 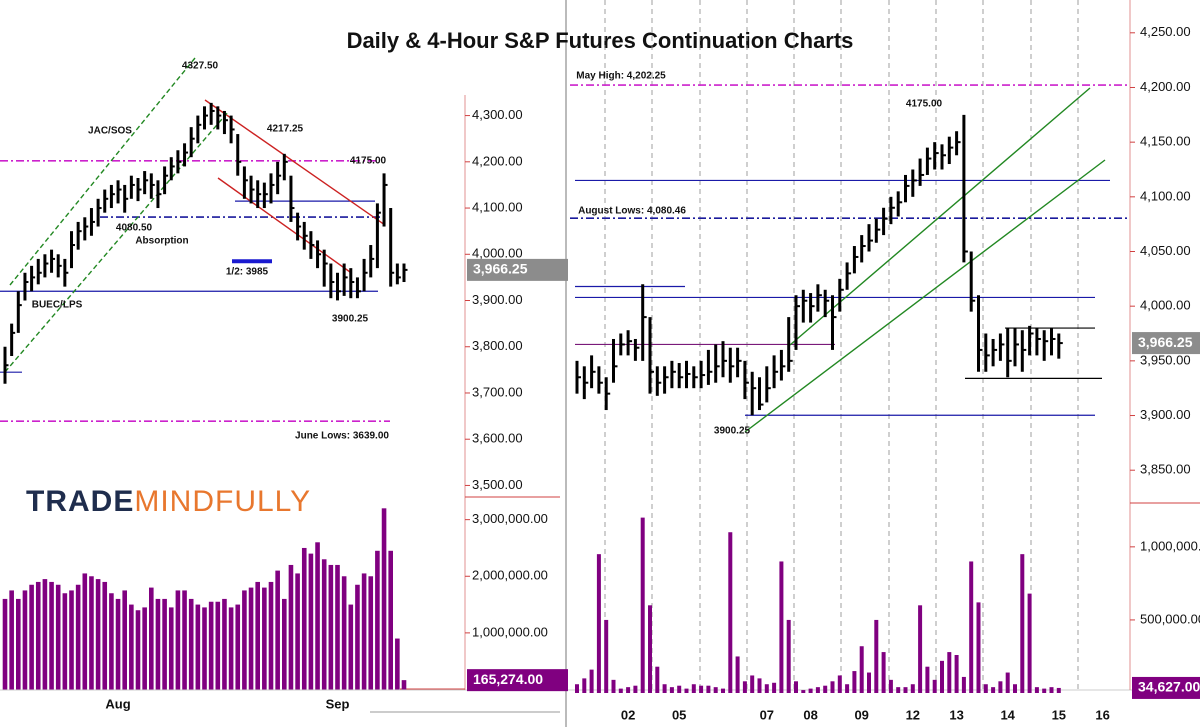 What do you see at coordinates (350, 319) in the screenshot?
I see `annotation: 3900.25` at bounding box center [350, 319].